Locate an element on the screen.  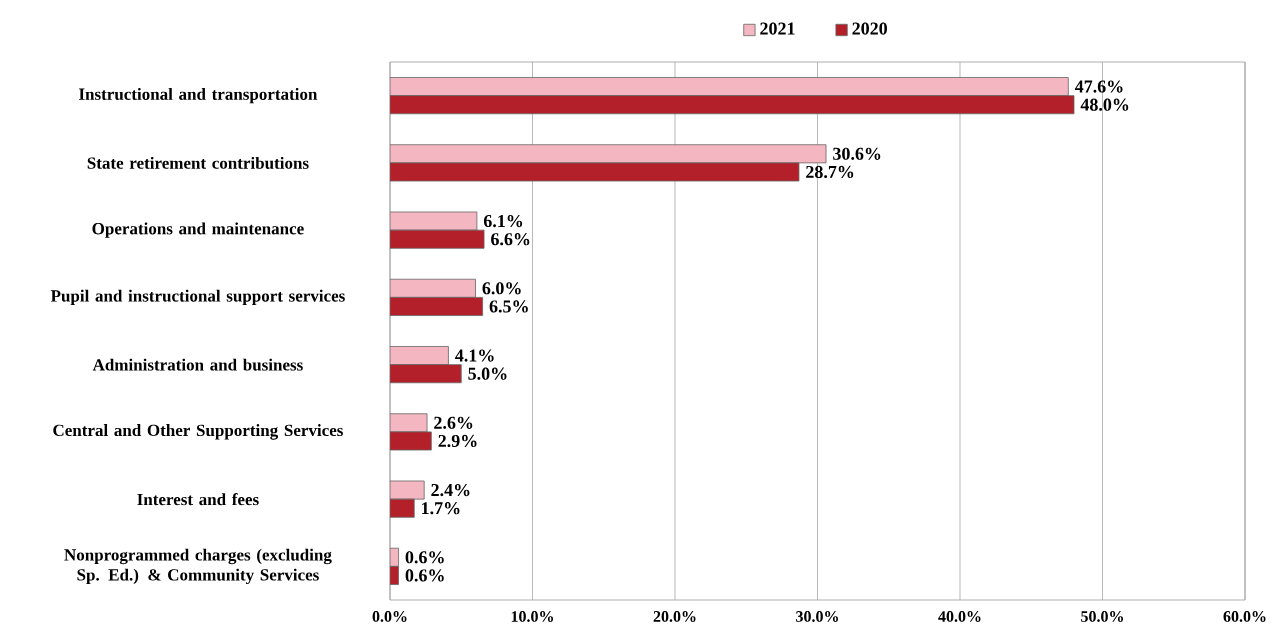
data-label: 2.6% is located at coordinates (453, 422).